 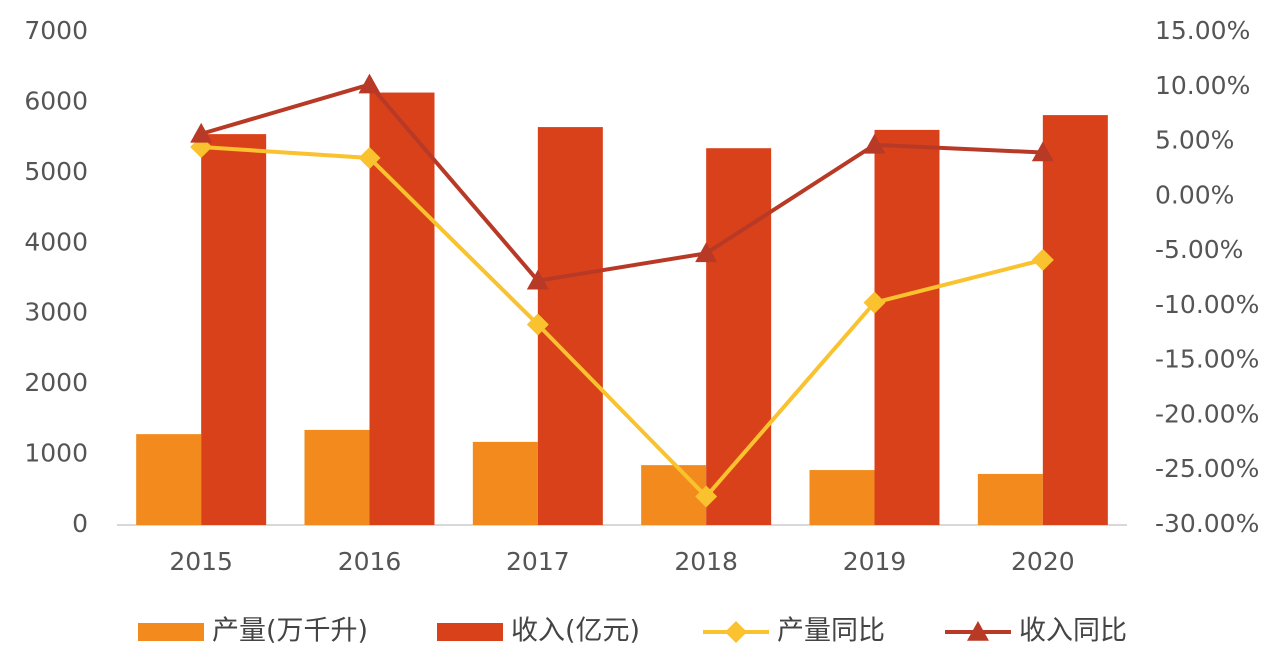 I want to click on y-tick-label: 3000, so click(x=56, y=312).